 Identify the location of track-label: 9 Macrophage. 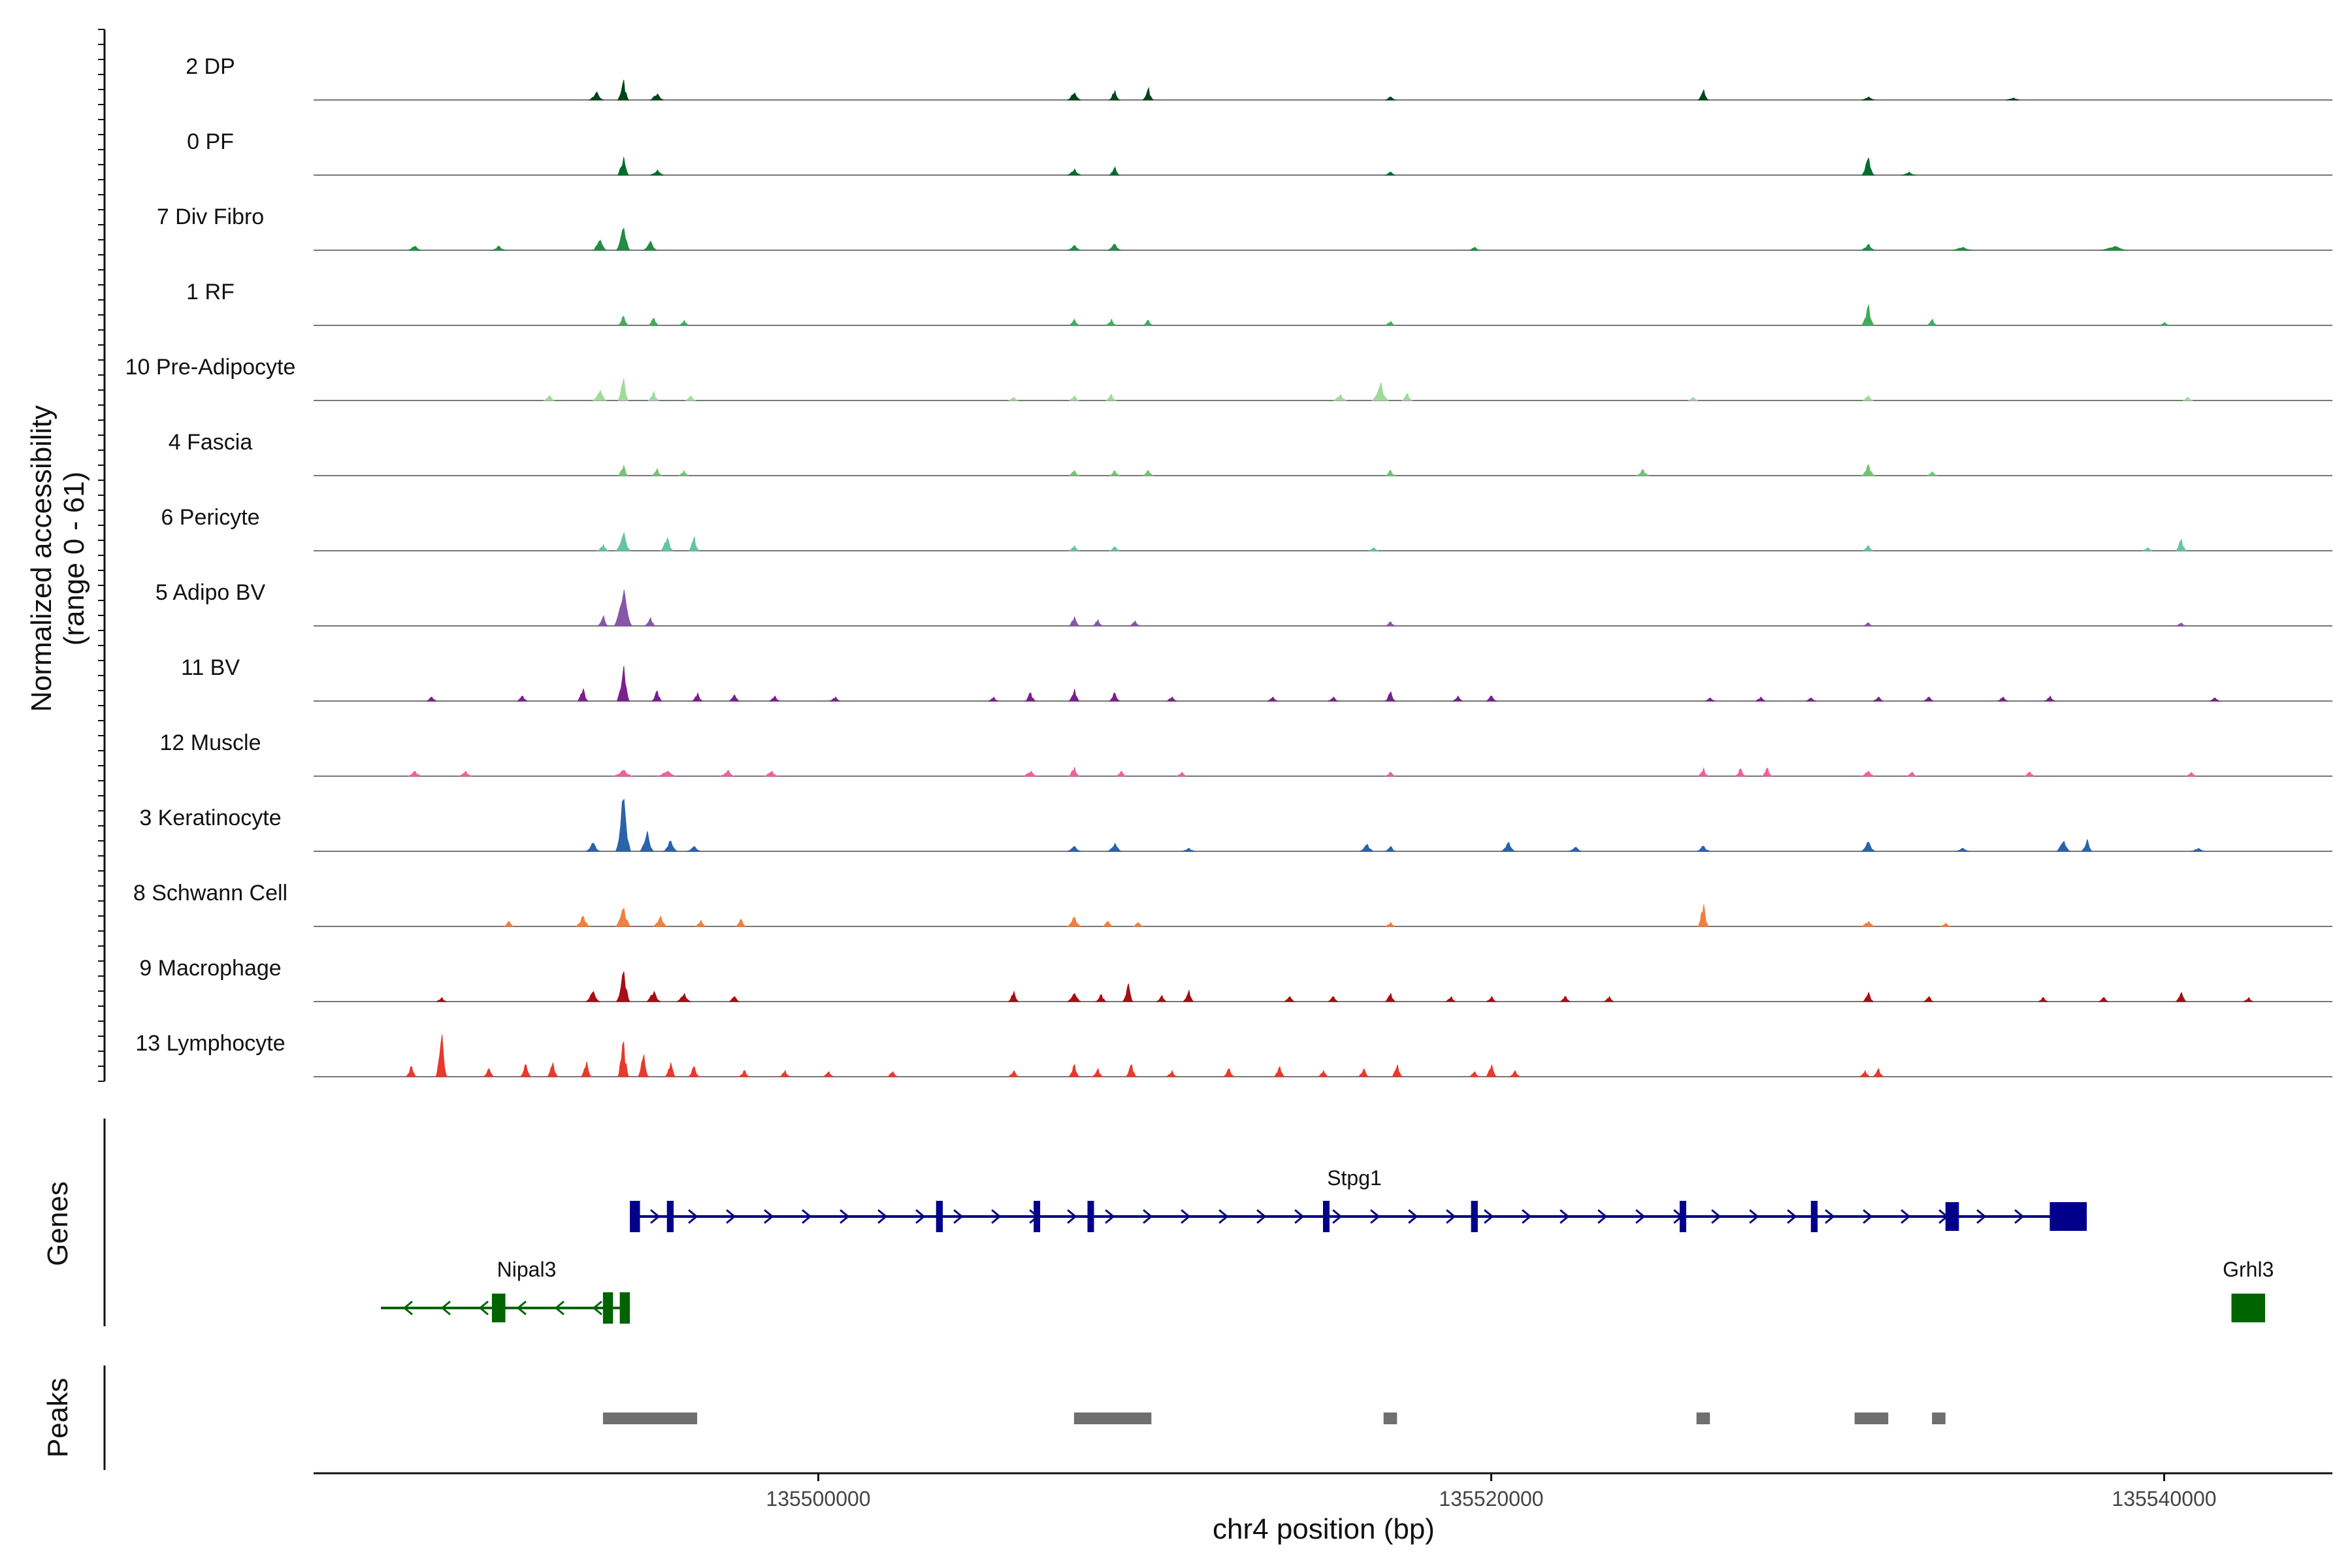
(210, 968).